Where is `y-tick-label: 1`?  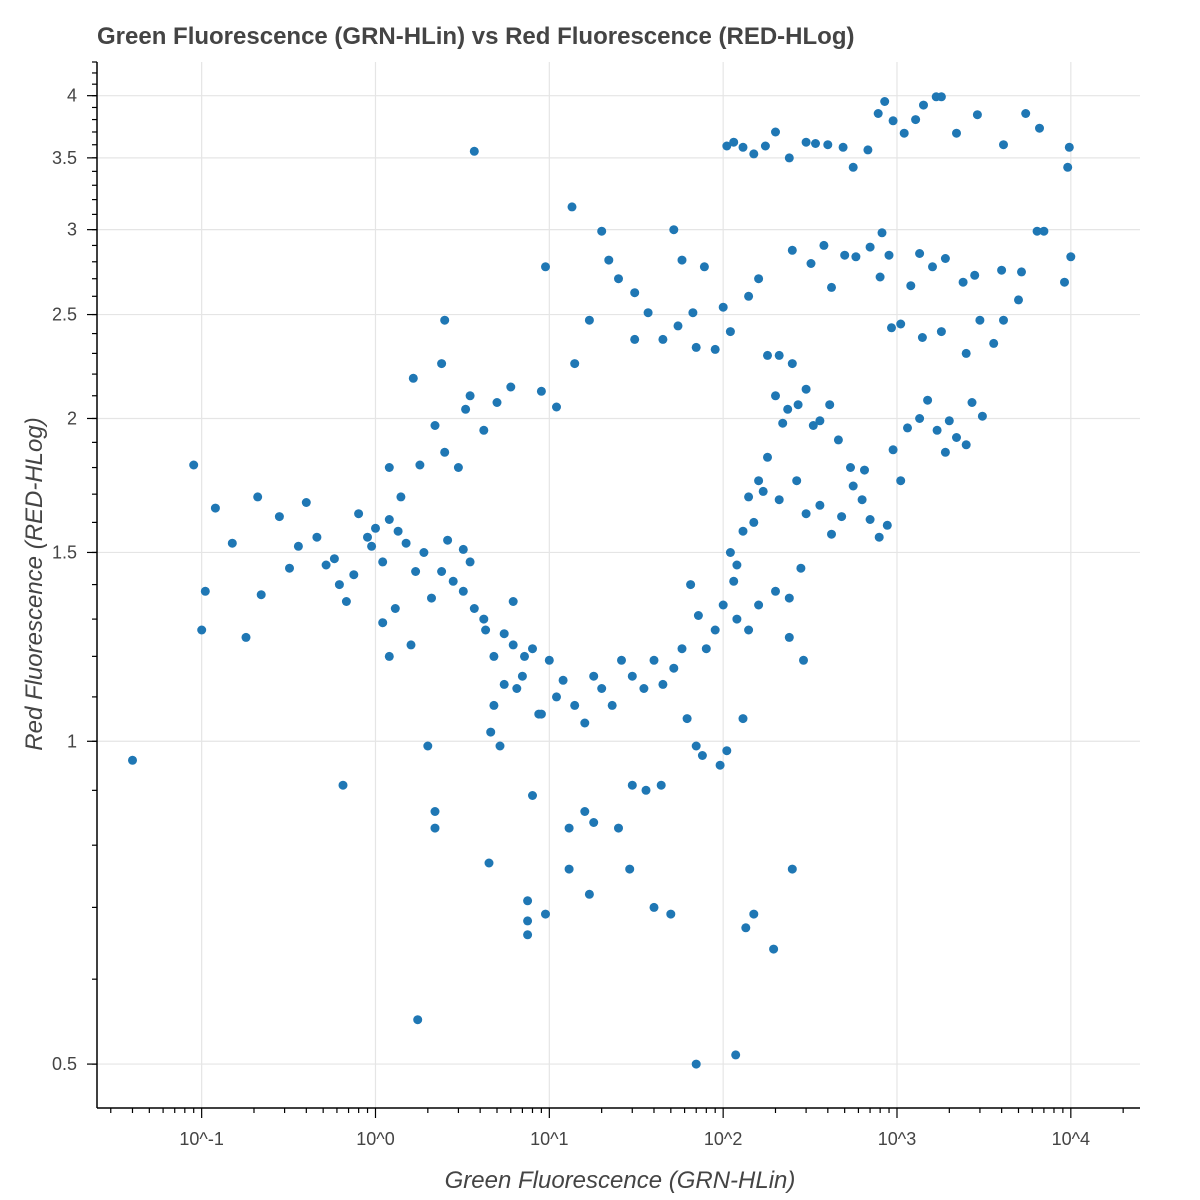 y-tick-label: 1 is located at coordinates (72, 741).